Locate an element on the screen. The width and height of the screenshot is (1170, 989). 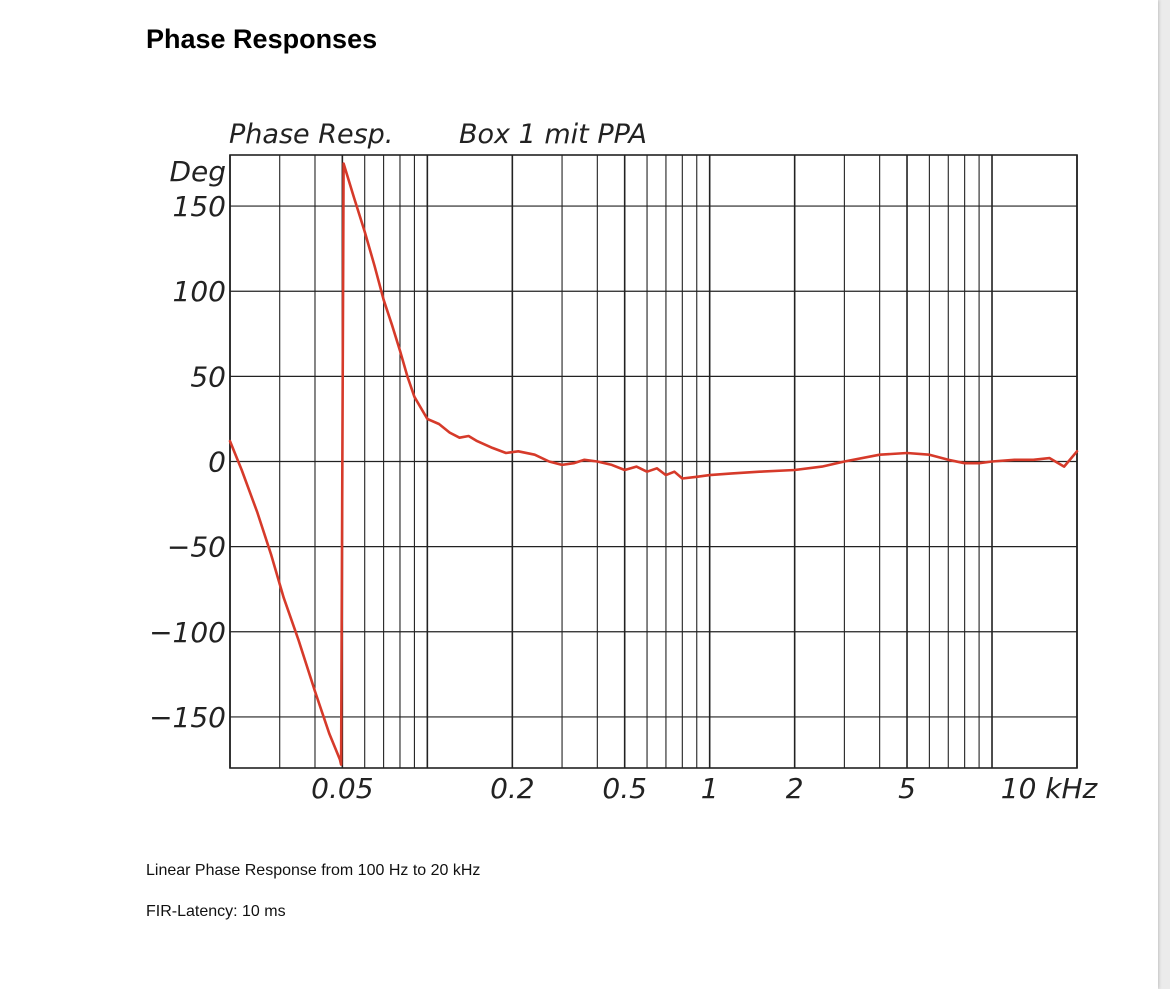
y-tick-label: 100 is located at coordinates (199, 291).